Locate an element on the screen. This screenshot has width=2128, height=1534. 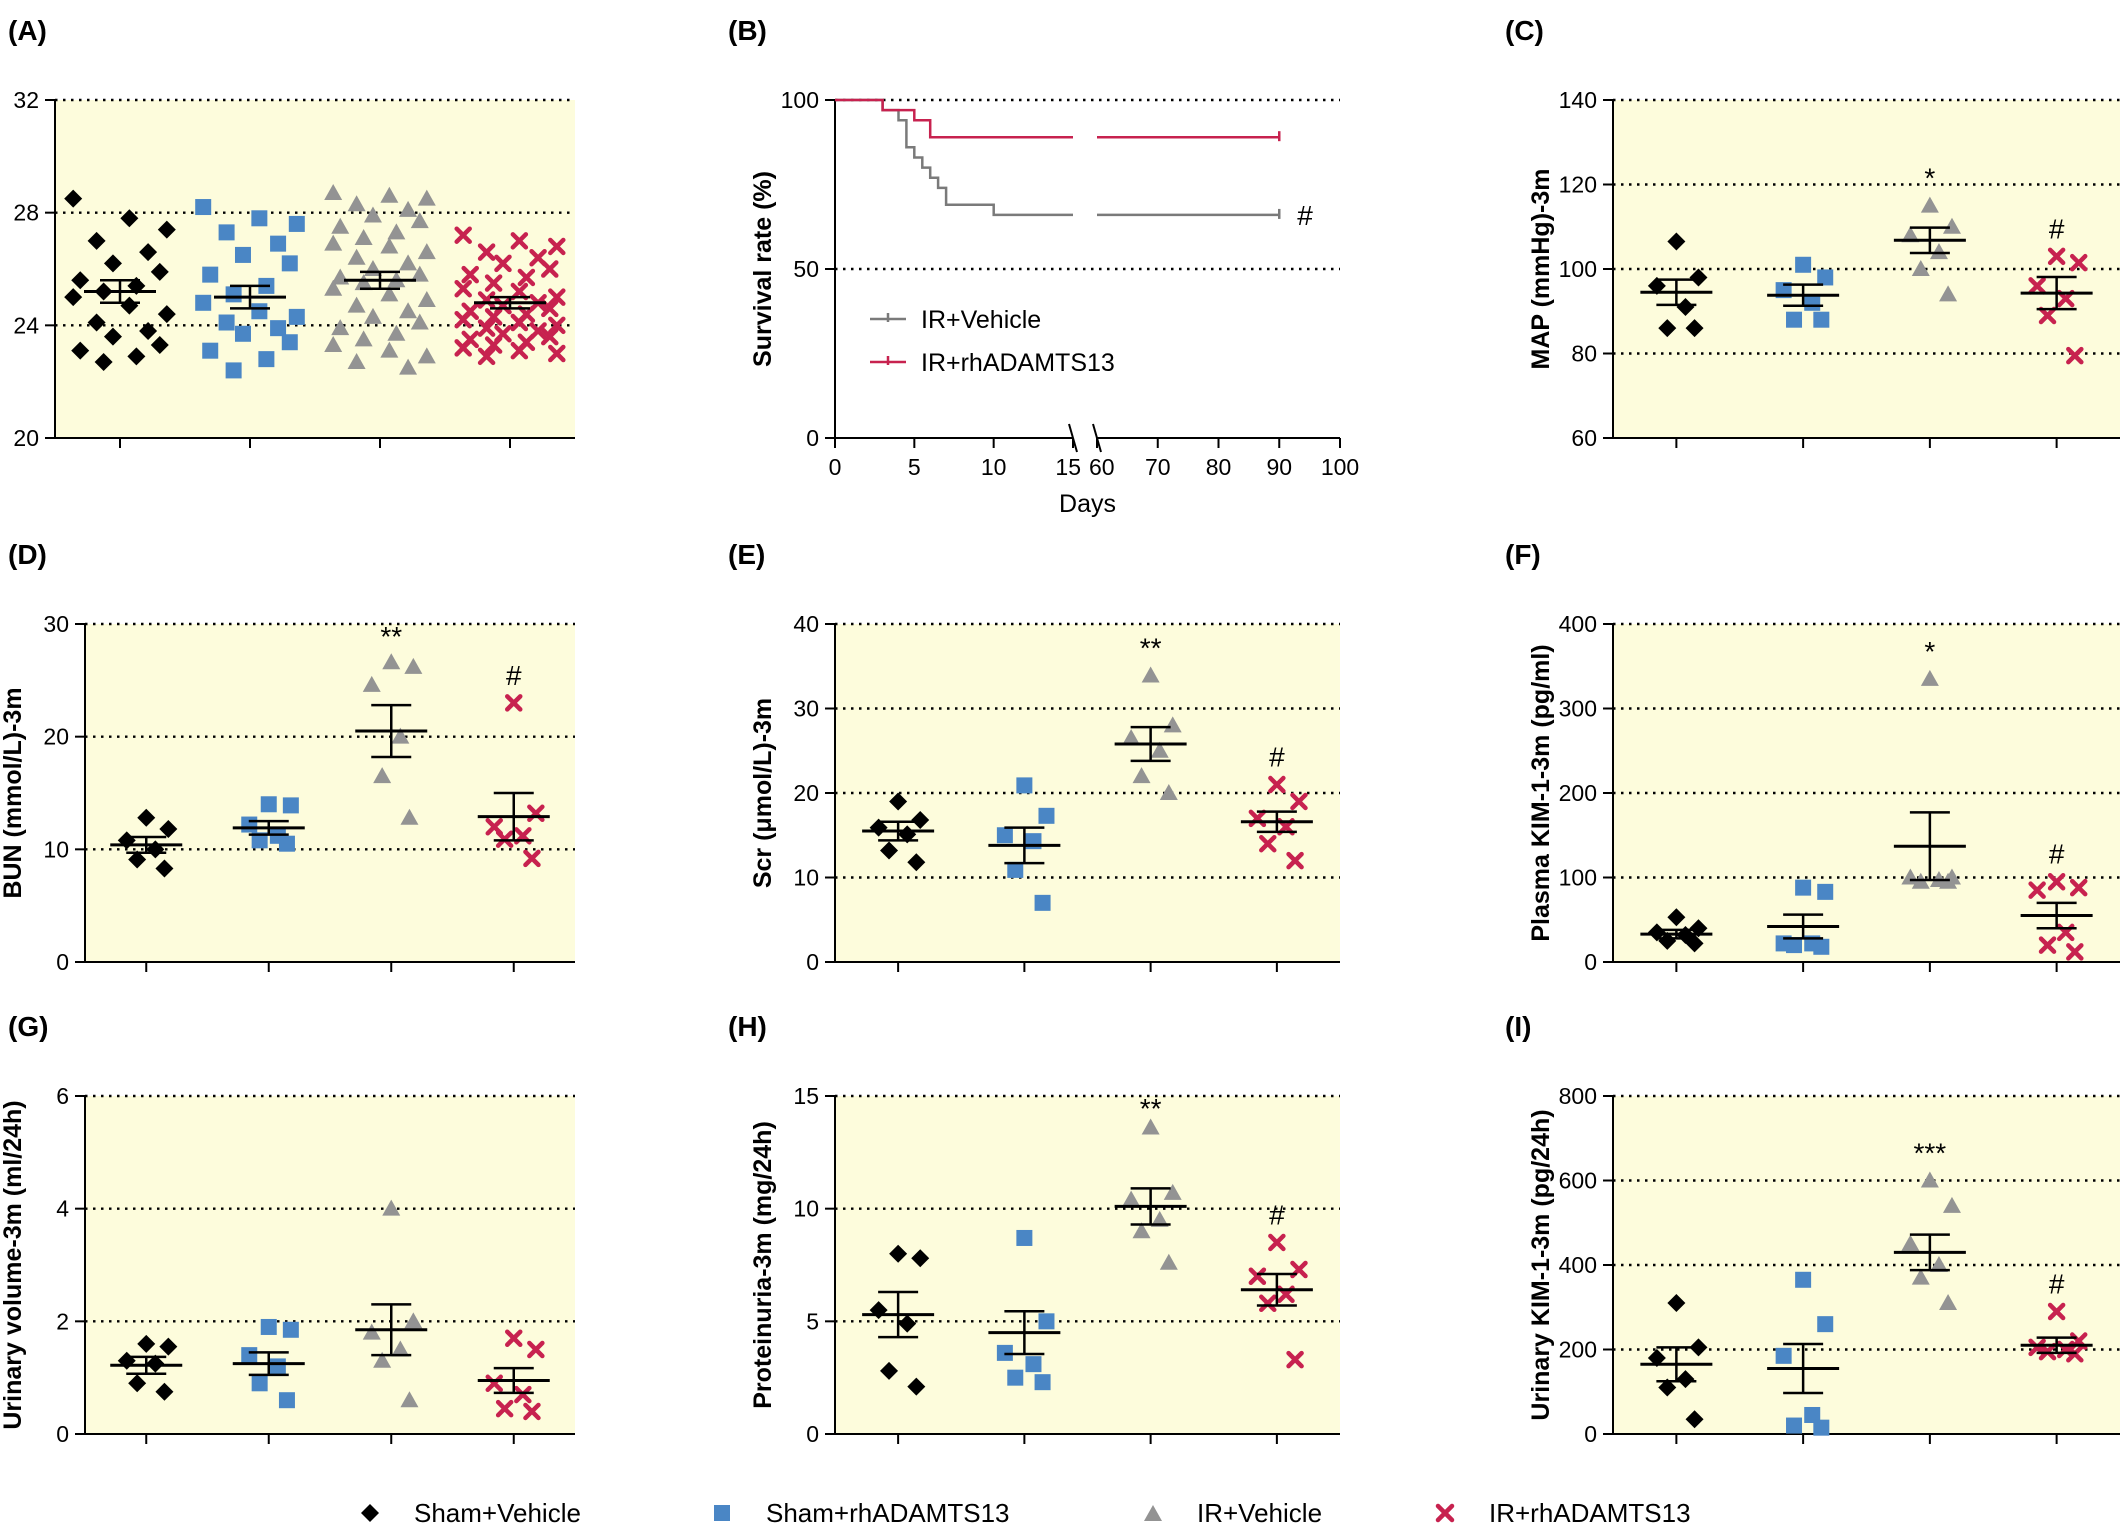
panel-label: (C) is located at coordinates (1524, 30).